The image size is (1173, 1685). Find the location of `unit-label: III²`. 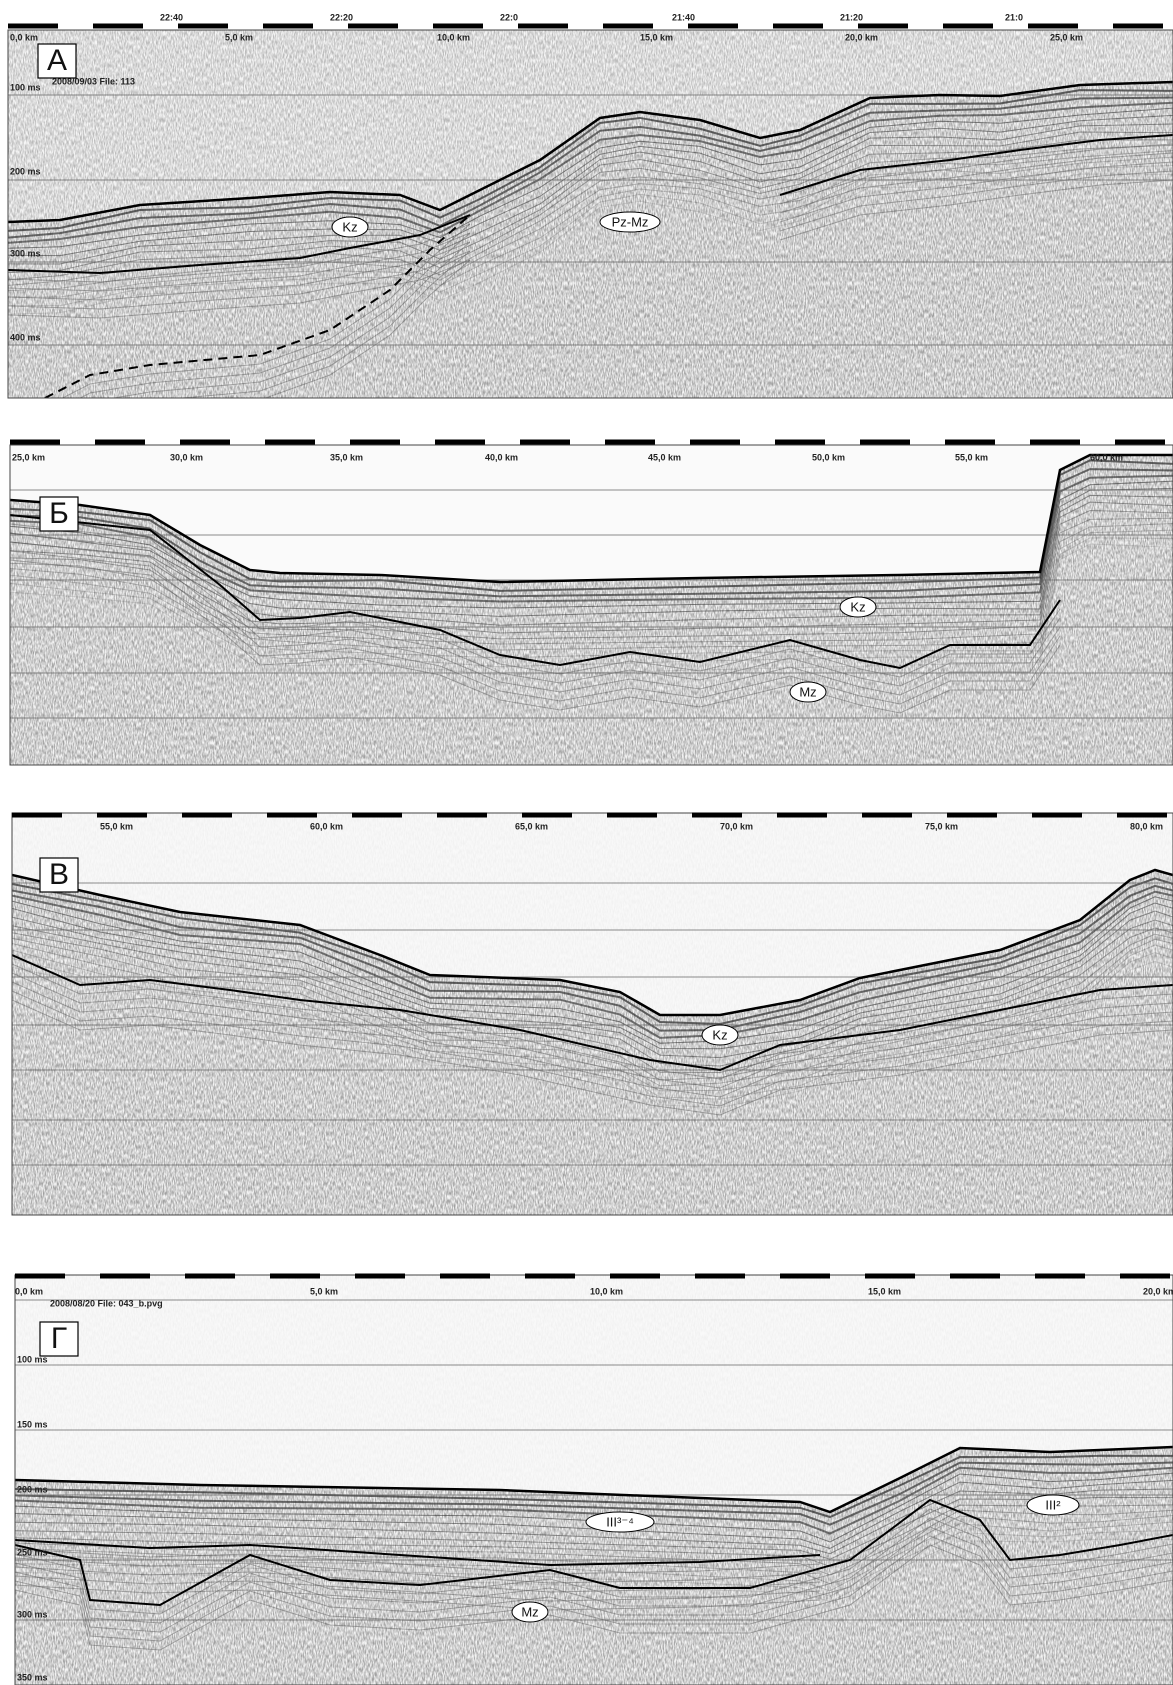

unit-label: III² is located at coordinates (1053, 1504).